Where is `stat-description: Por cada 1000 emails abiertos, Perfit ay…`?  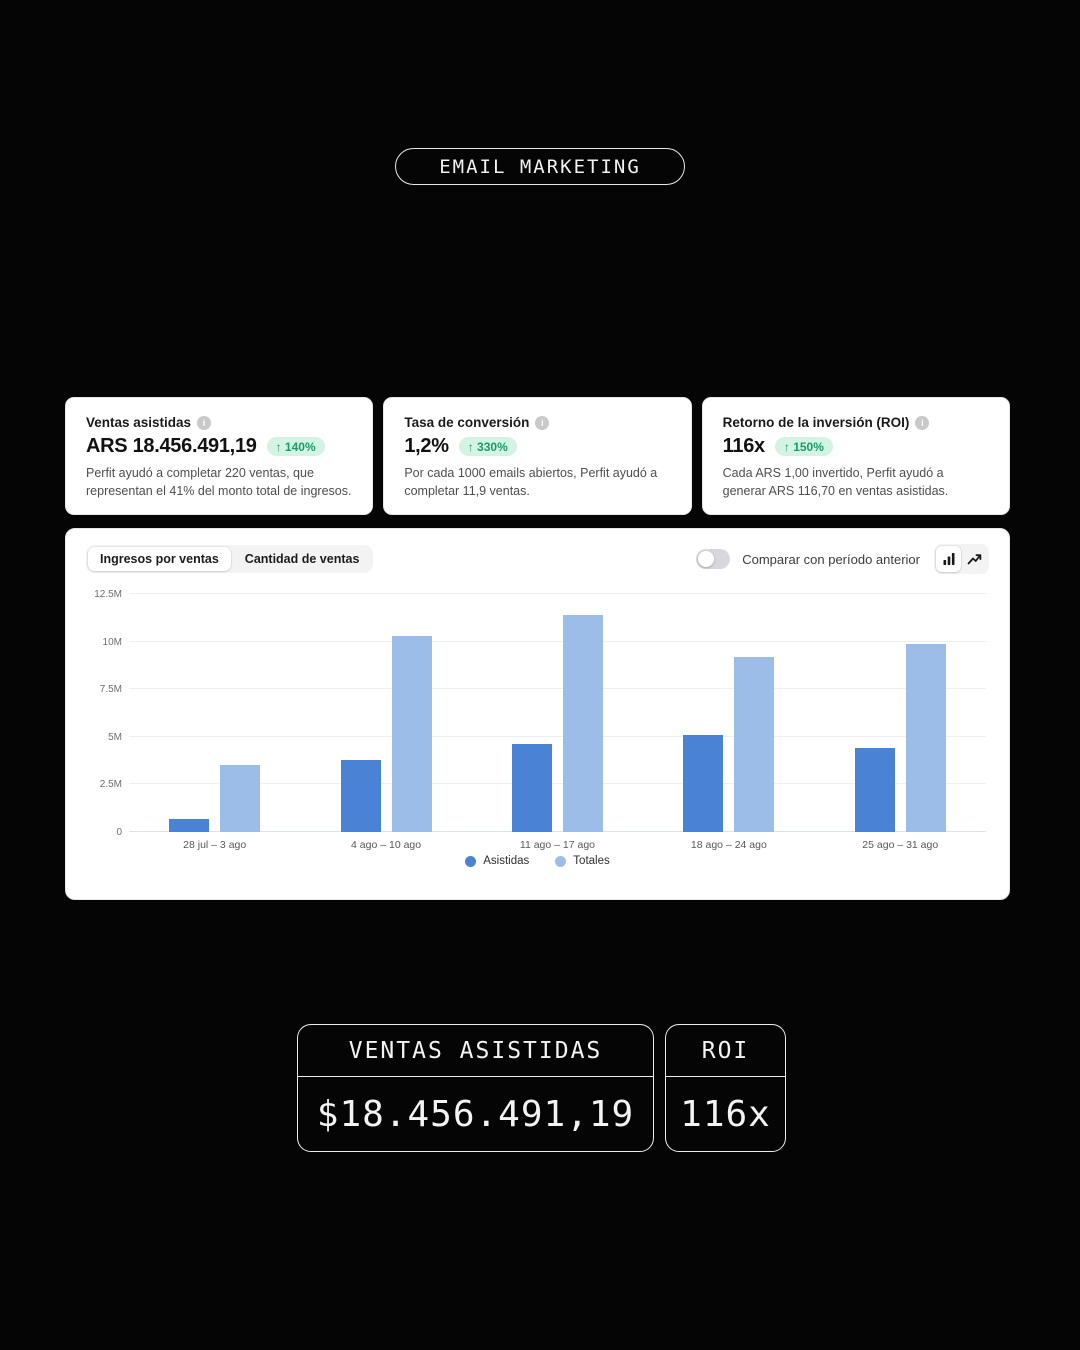 stat-description: Por cada 1000 emails abiertos, Perfit ay… is located at coordinates (531, 482).